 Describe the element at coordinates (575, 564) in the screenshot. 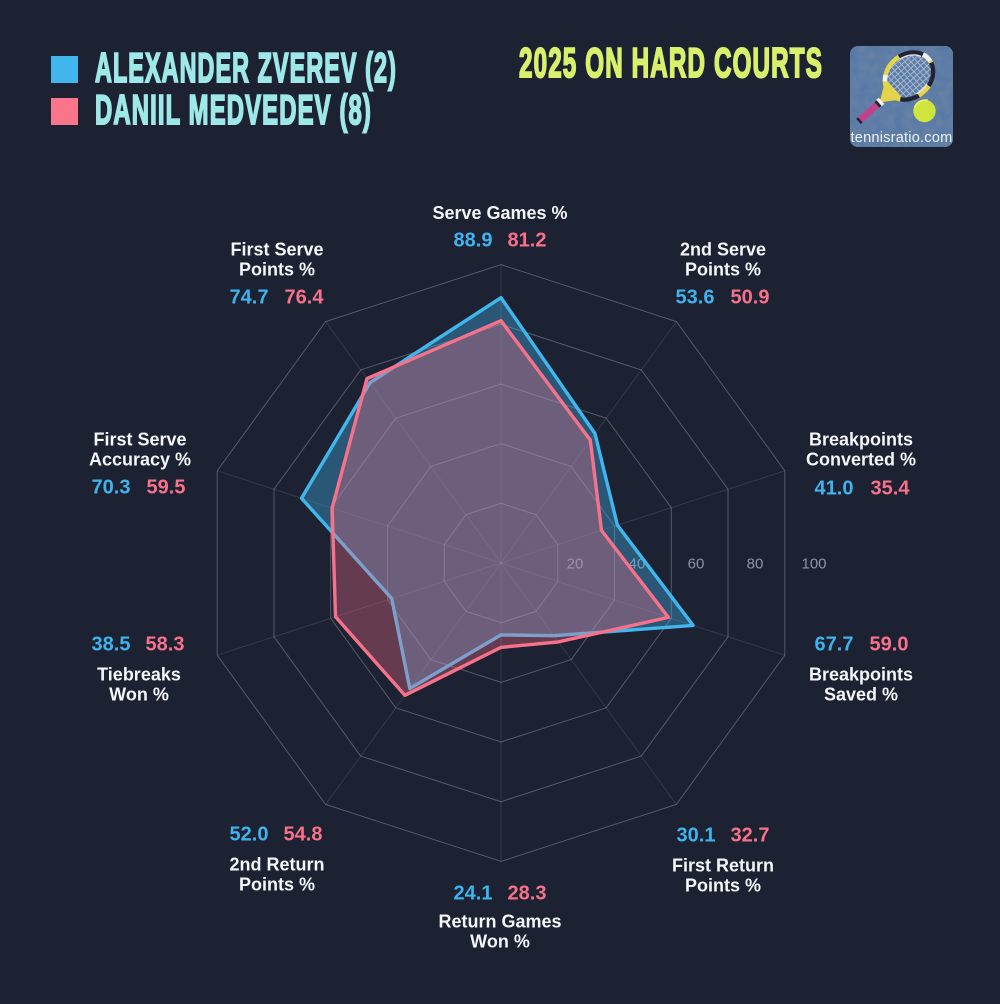

I see `svg-text: 20` at that location.